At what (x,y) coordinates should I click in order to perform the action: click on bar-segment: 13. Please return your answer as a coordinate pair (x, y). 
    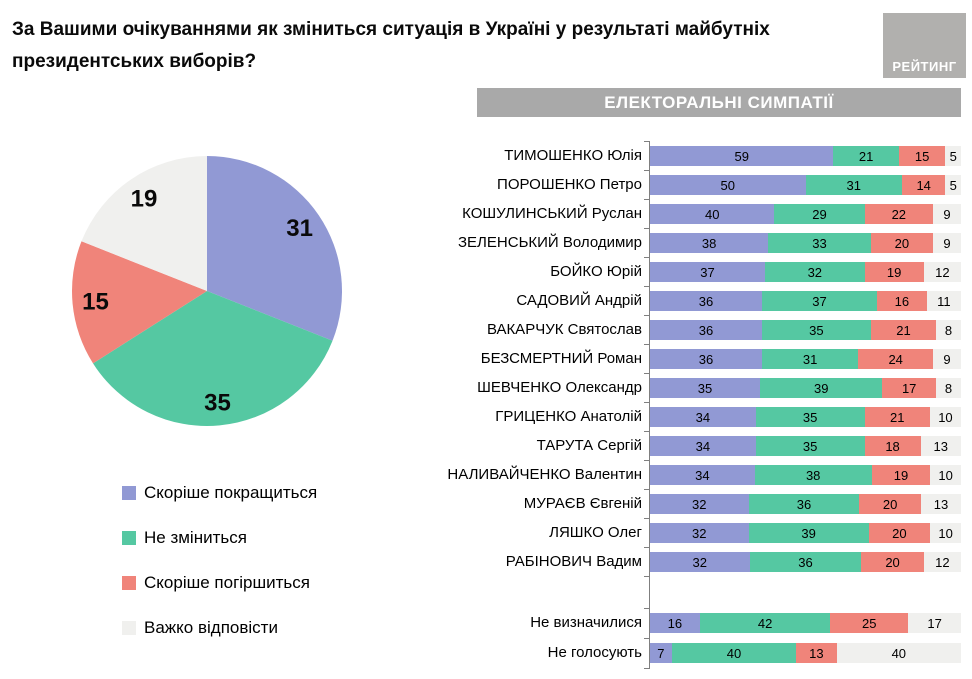
    Looking at the image, I should click on (940, 446).